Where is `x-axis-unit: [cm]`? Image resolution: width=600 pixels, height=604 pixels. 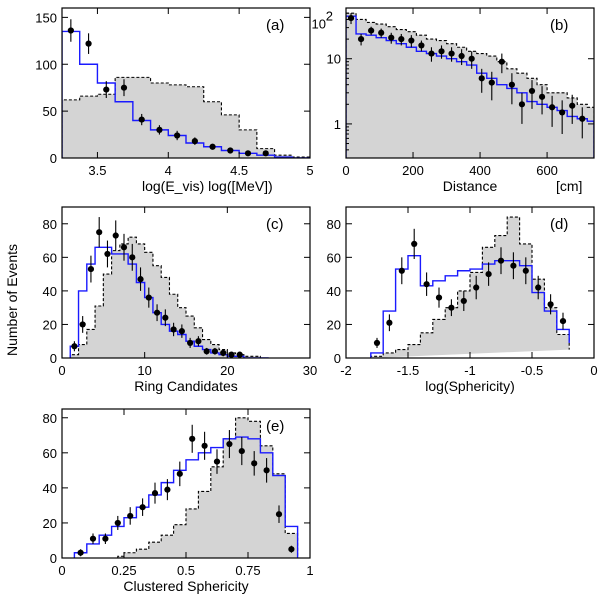 x-axis-unit: [cm] is located at coordinates (569, 186).